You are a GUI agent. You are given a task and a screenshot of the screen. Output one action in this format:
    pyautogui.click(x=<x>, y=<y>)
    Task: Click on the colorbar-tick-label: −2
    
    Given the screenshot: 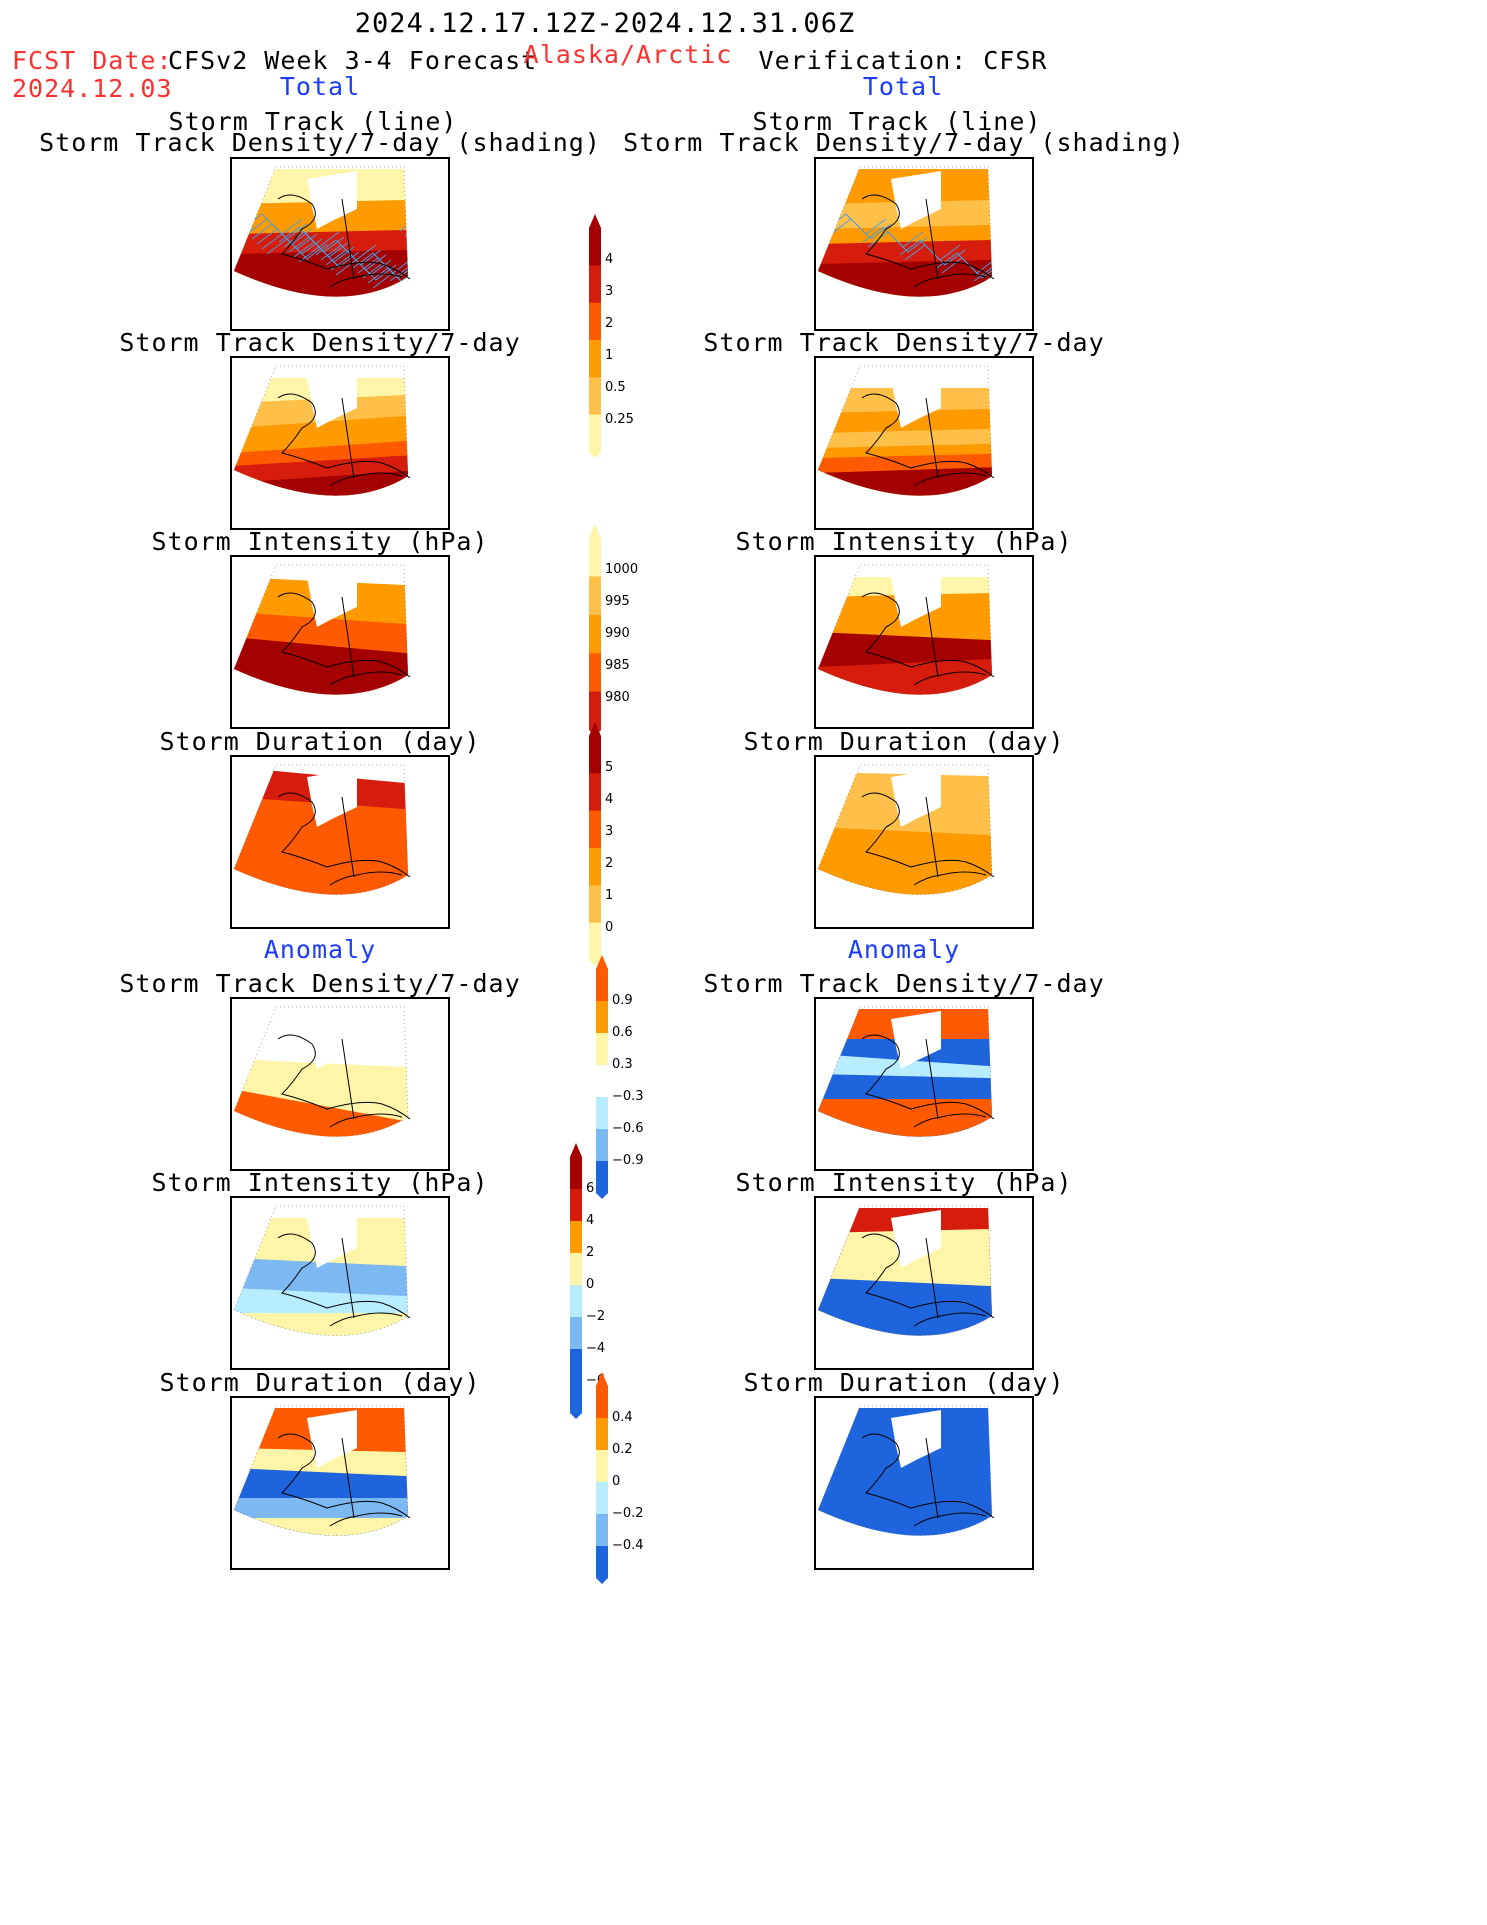 What is the action you would take?
    pyautogui.click(x=596, y=1316)
    